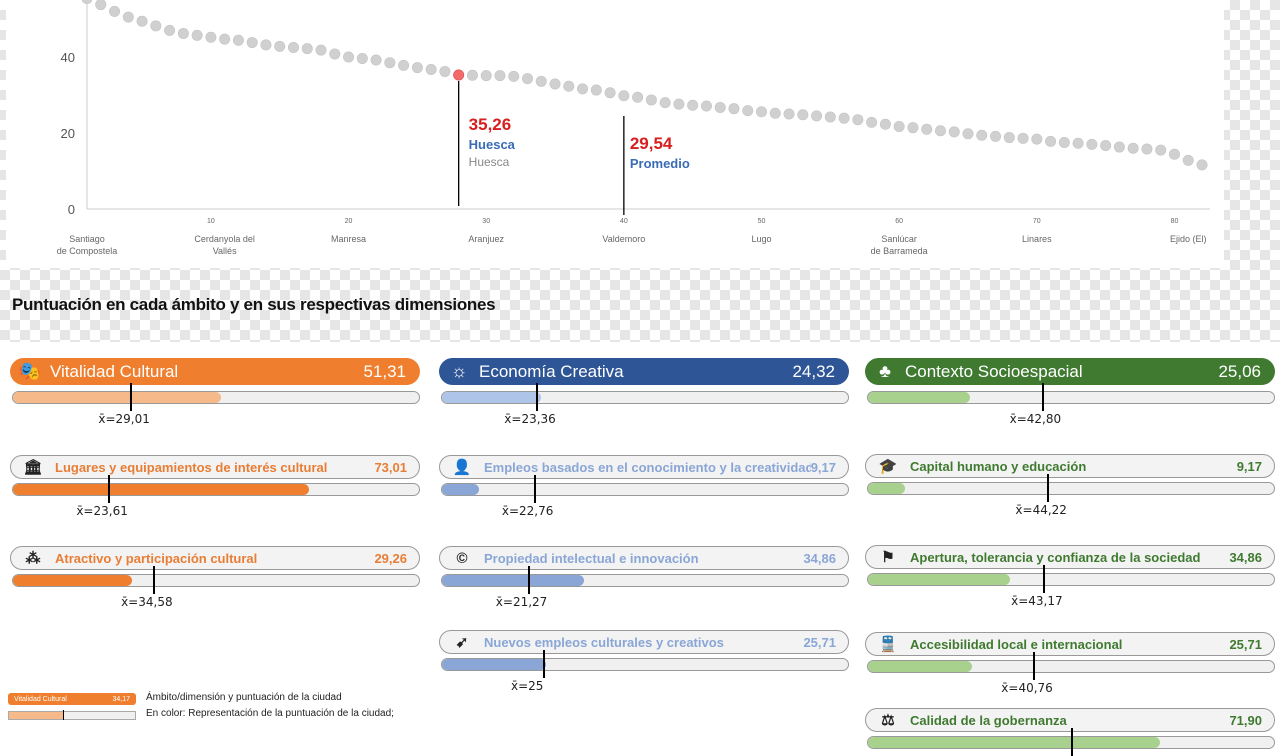 Image resolution: width=1280 pixels, height=756 pixels. Describe the element at coordinates (1175, 221) in the screenshot. I see `x-tick-label: 80` at that location.